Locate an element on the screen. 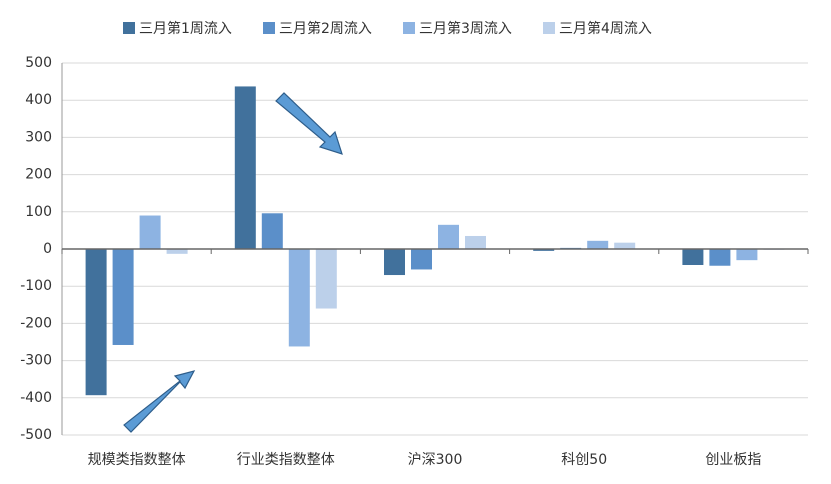 Image resolution: width=831 pixels, height=484 pixels. y-tick-label: -400 is located at coordinates (36, 398).